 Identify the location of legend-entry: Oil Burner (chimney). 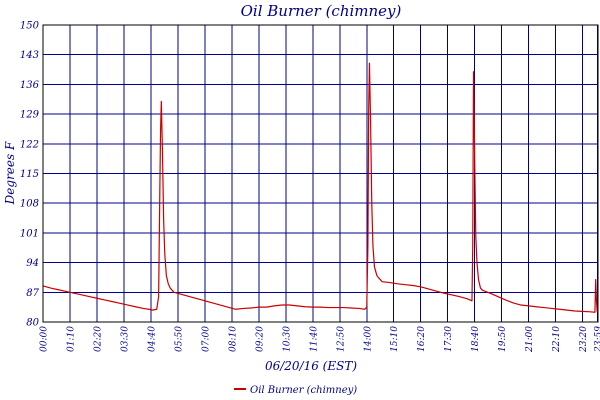
(303, 390).